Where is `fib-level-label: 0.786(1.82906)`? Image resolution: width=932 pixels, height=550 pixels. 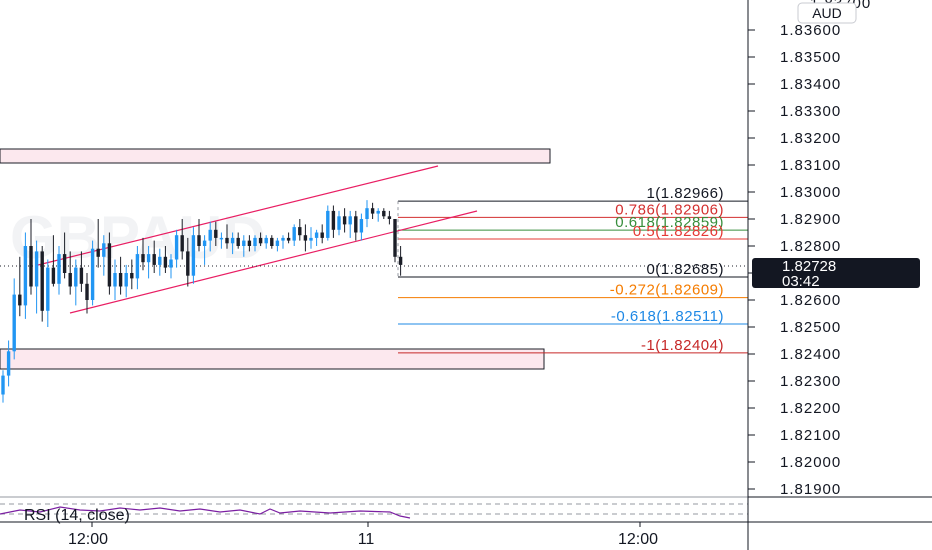 fib-level-label: 0.786(1.82906) is located at coordinates (669, 209).